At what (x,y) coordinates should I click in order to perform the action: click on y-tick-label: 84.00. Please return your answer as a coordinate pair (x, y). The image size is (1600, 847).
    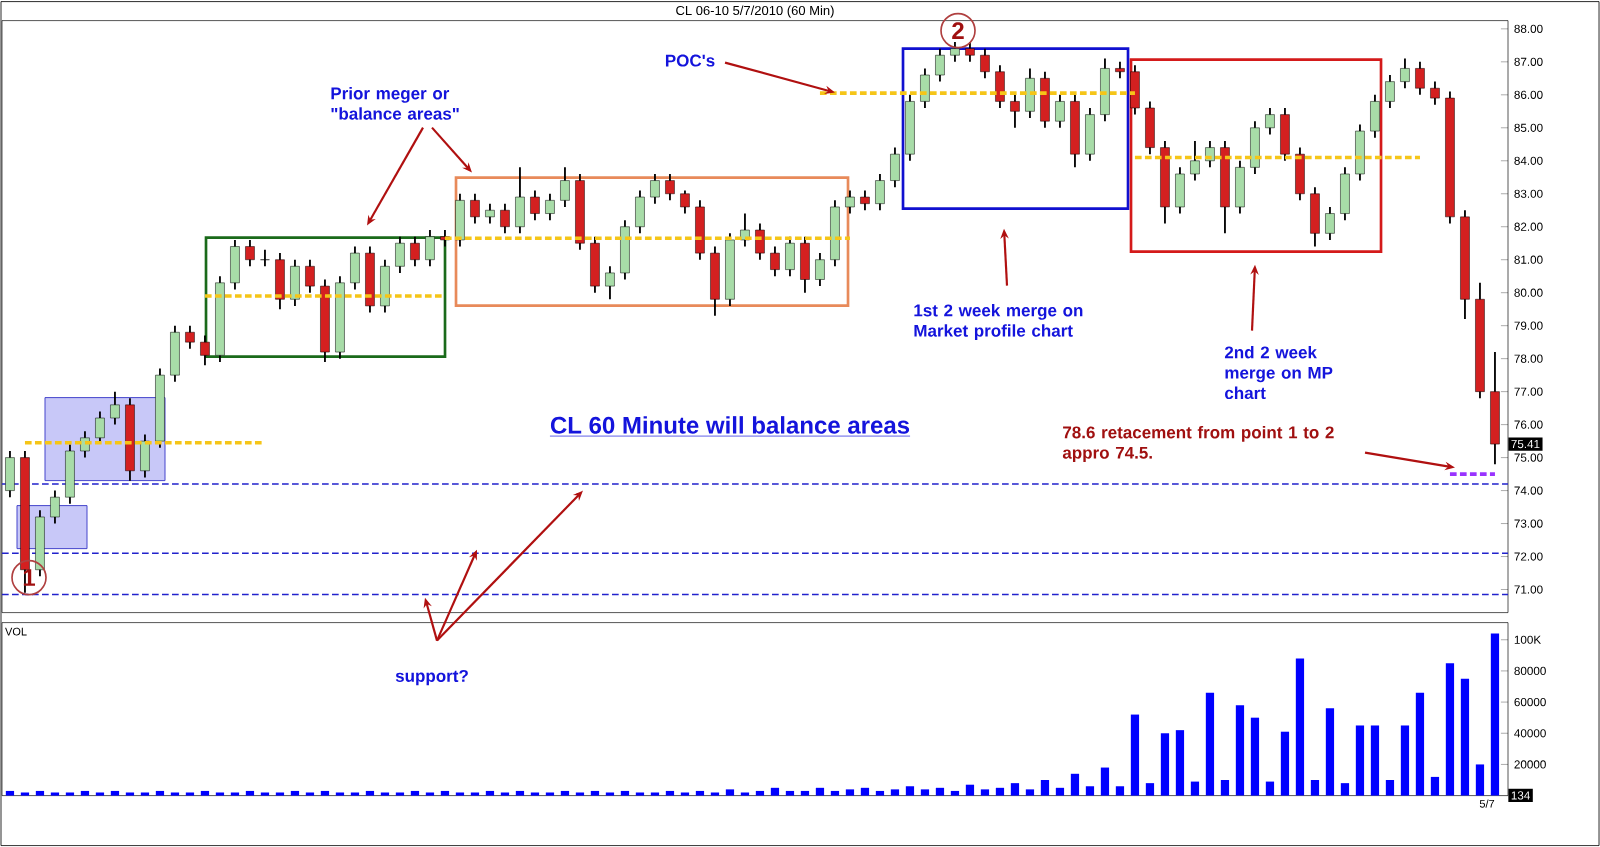
    Looking at the image, I should click on (1528, 161).